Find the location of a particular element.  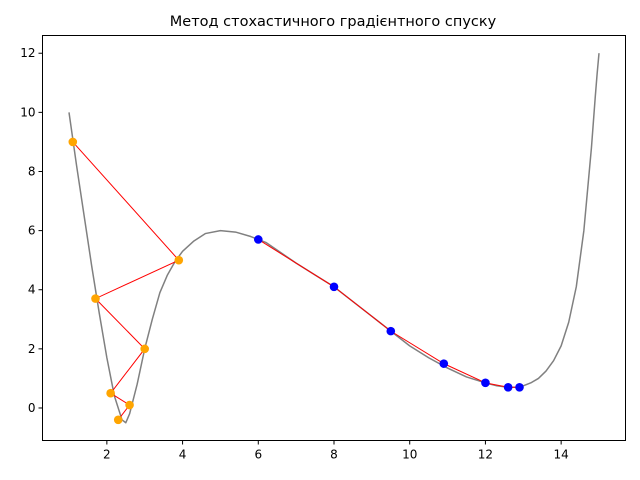

y-tick-label-8: 8 is located at coordinates (32, 171).